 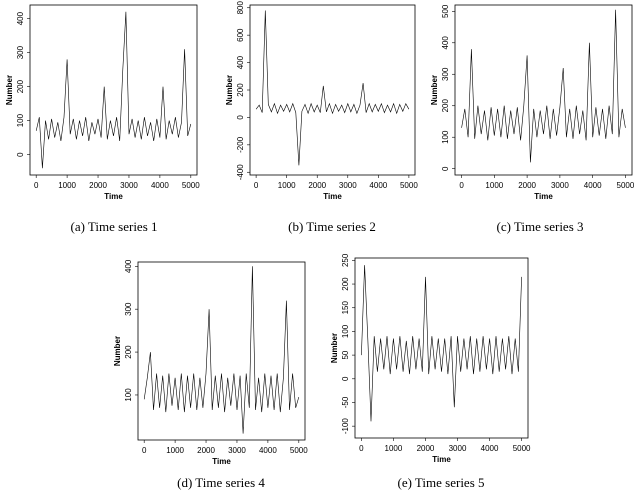 I want to click on y-tick-label: 50, so click(x=345, y=354).